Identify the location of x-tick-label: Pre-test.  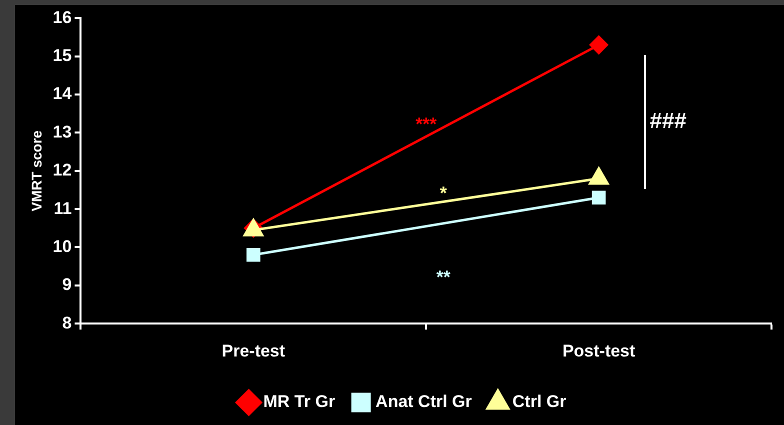
(254, 350).